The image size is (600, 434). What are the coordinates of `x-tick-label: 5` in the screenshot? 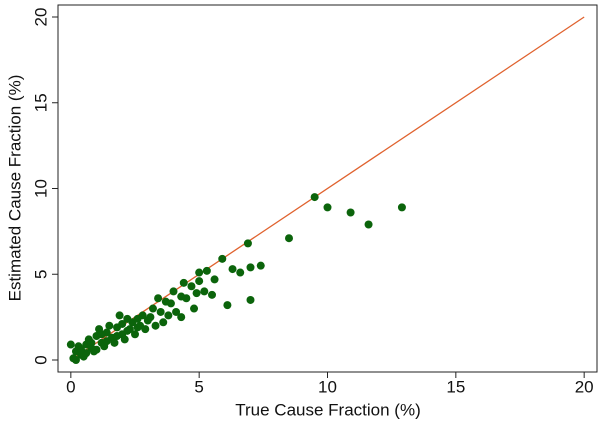 It's located at (198, 386).